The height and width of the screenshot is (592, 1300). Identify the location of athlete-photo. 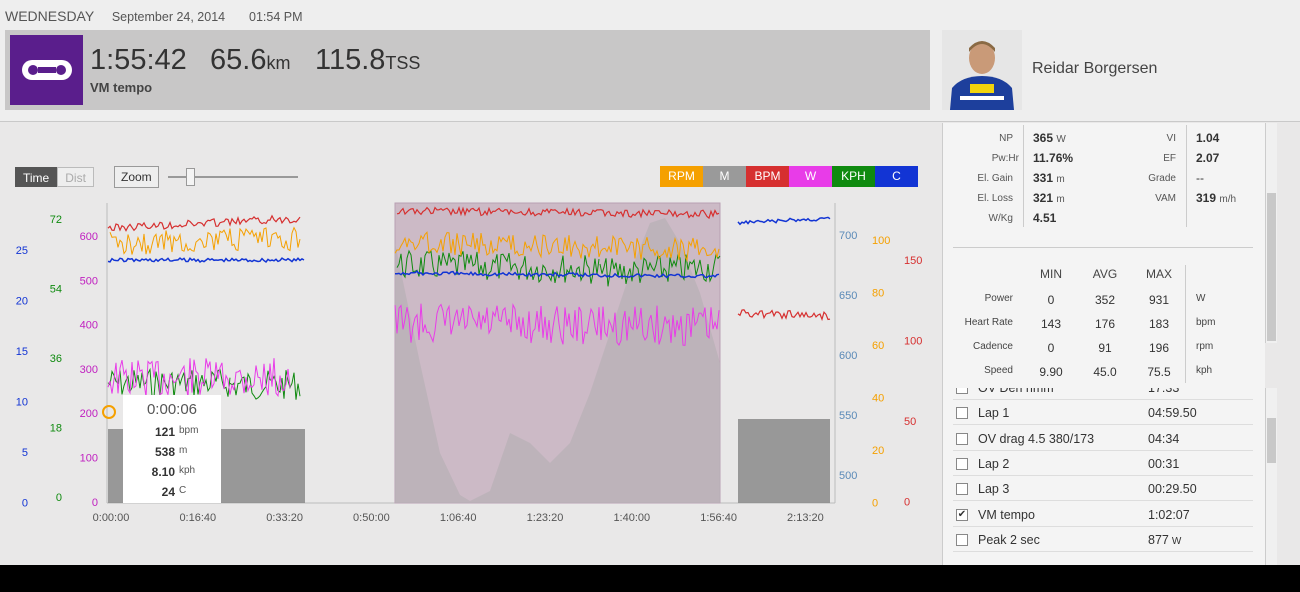
(982, 70).